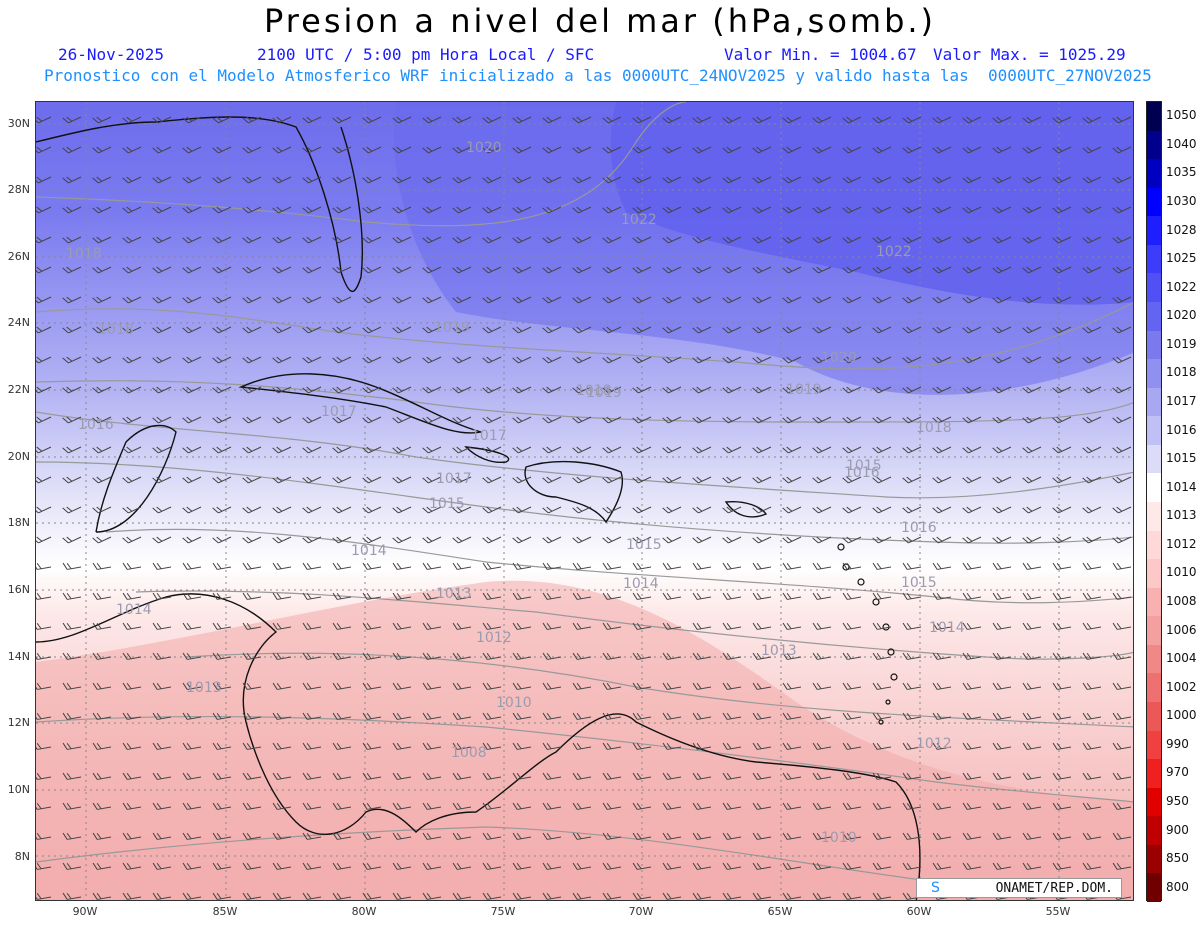 The image size is (1200, 927). Describe the element at coordinates (18, 456) in the screenshot. I see `lat-label-20n: 20N` at that location.